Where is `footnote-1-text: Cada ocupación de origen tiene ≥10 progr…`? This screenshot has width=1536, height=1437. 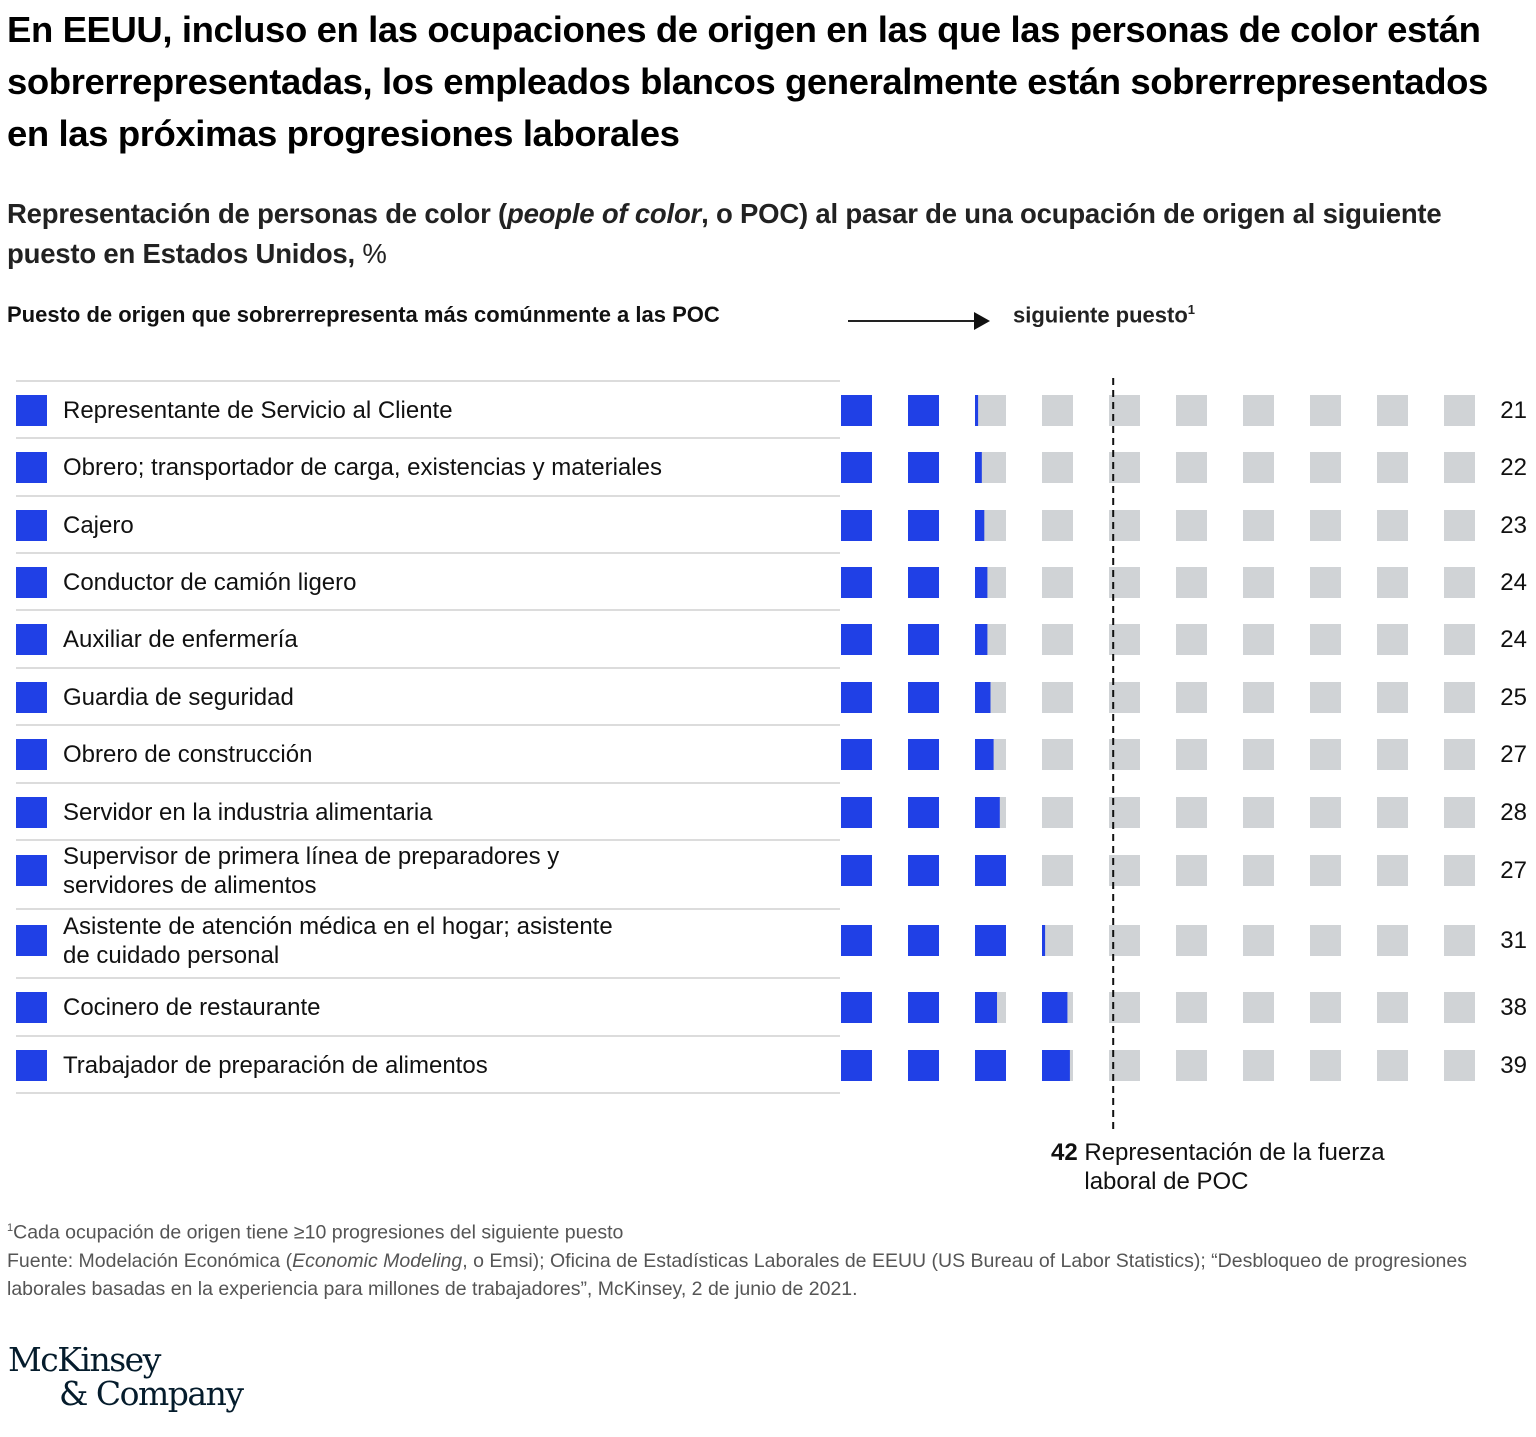
footnote-1-text: Cada ocupación de origen tiene ≥10 progr… is located at coordinates (318, 1232).